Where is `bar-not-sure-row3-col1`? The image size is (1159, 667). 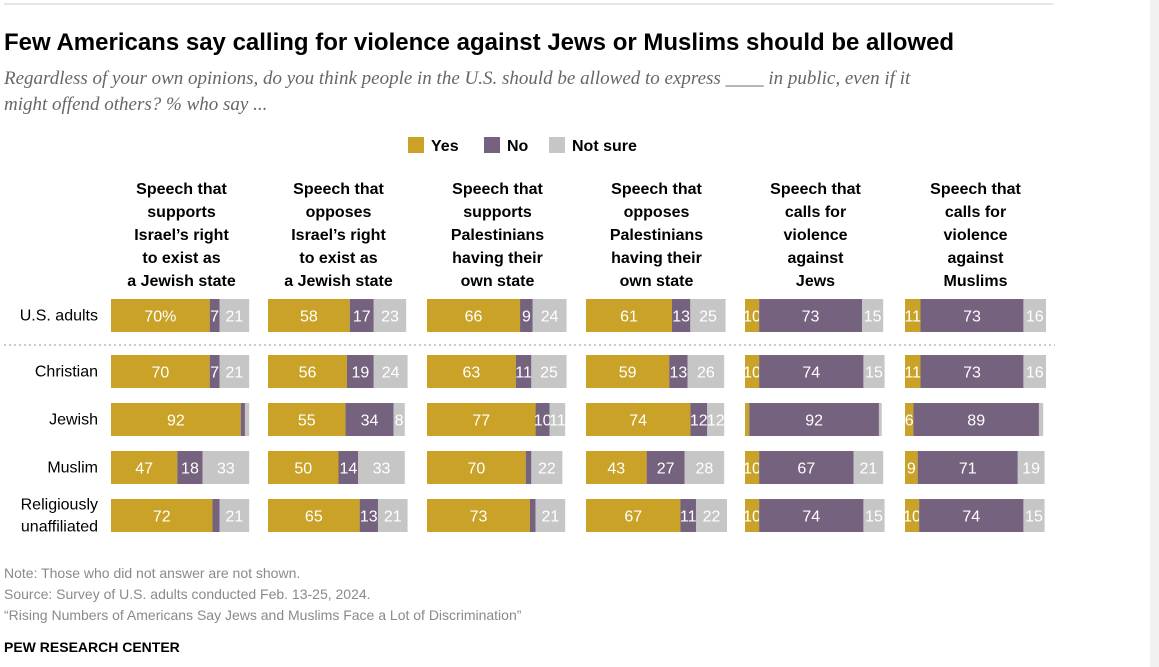 bar-not-sure-row3-col1 is located at coordinates (247, 419).